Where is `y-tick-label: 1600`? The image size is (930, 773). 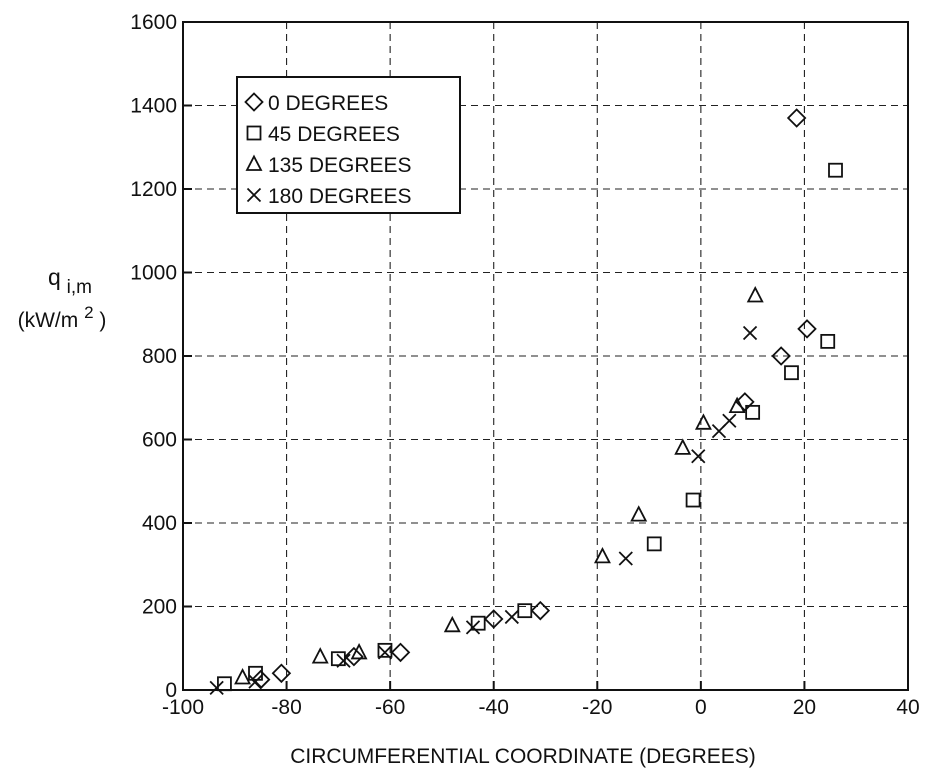 y-tick-label: 1600 is located at coordinates (153, 22).